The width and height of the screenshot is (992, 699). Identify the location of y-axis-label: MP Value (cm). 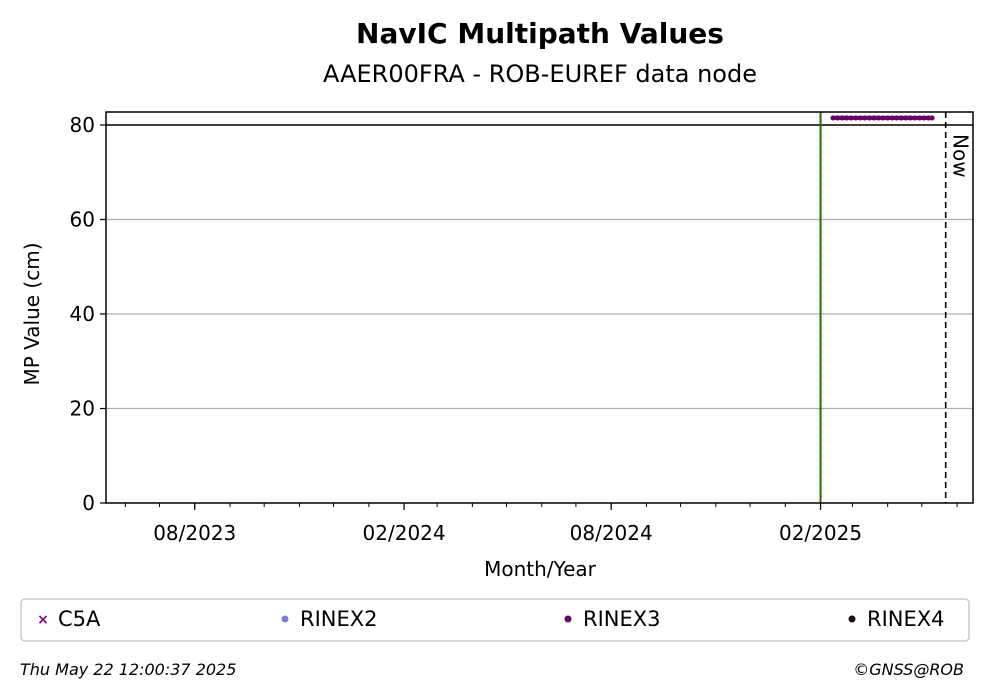
(32, 313).